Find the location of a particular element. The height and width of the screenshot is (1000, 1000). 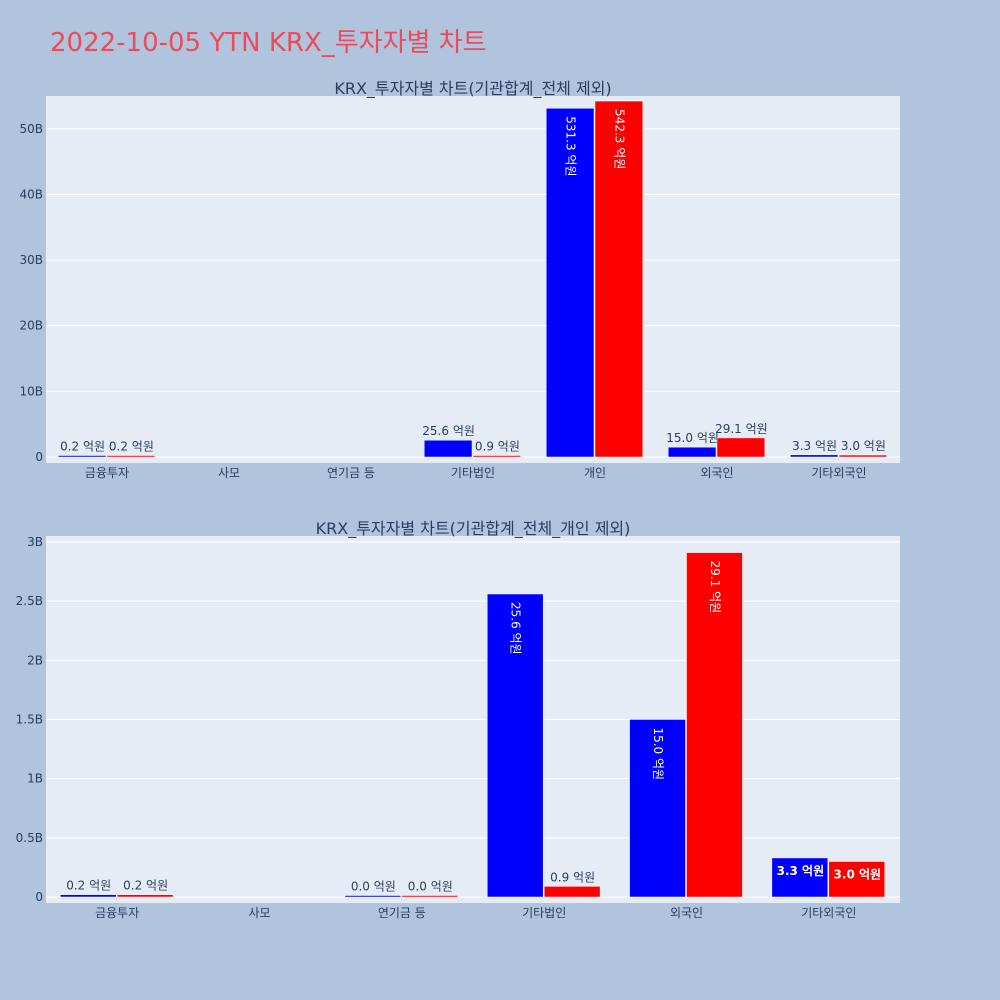

data-label: 531.3 억원 is located at coordinates (571, 146).